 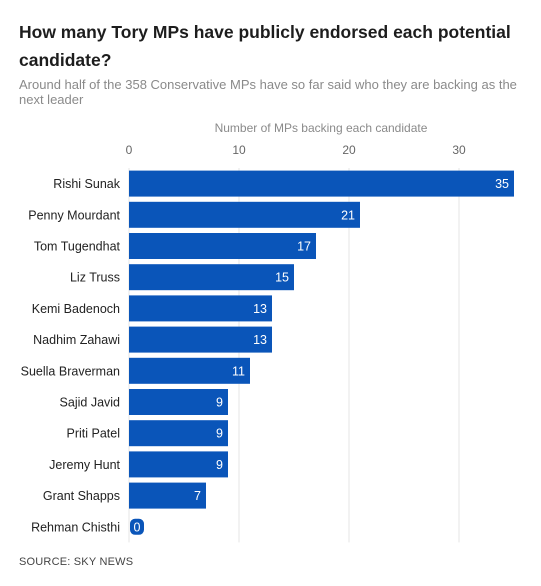 I want to click on x-tick-label: 20, so click(x=349, y=150).